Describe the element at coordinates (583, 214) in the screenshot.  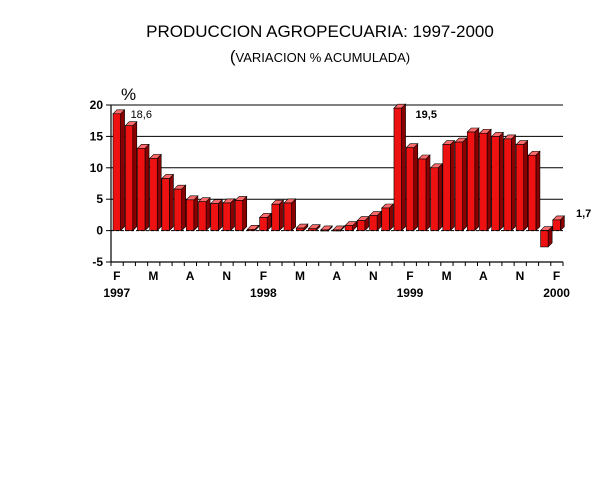
I see `data-label: 1,7` at that location.